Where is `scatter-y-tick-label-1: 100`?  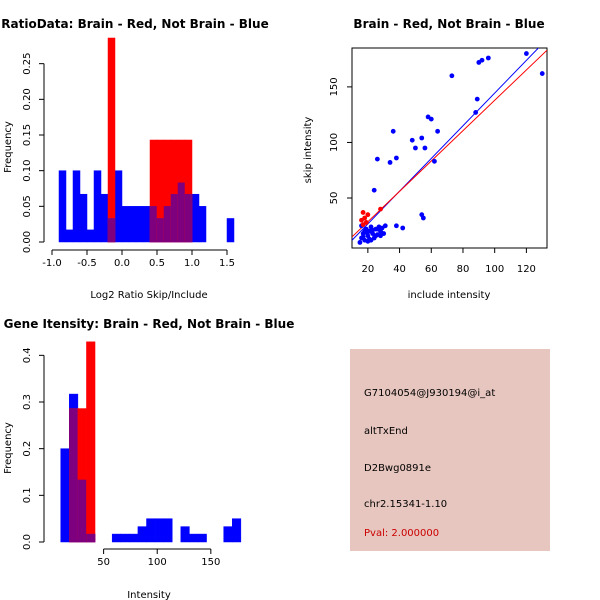
scatter-y-tick-label-1: 100 is located at coordinates (334, 142).